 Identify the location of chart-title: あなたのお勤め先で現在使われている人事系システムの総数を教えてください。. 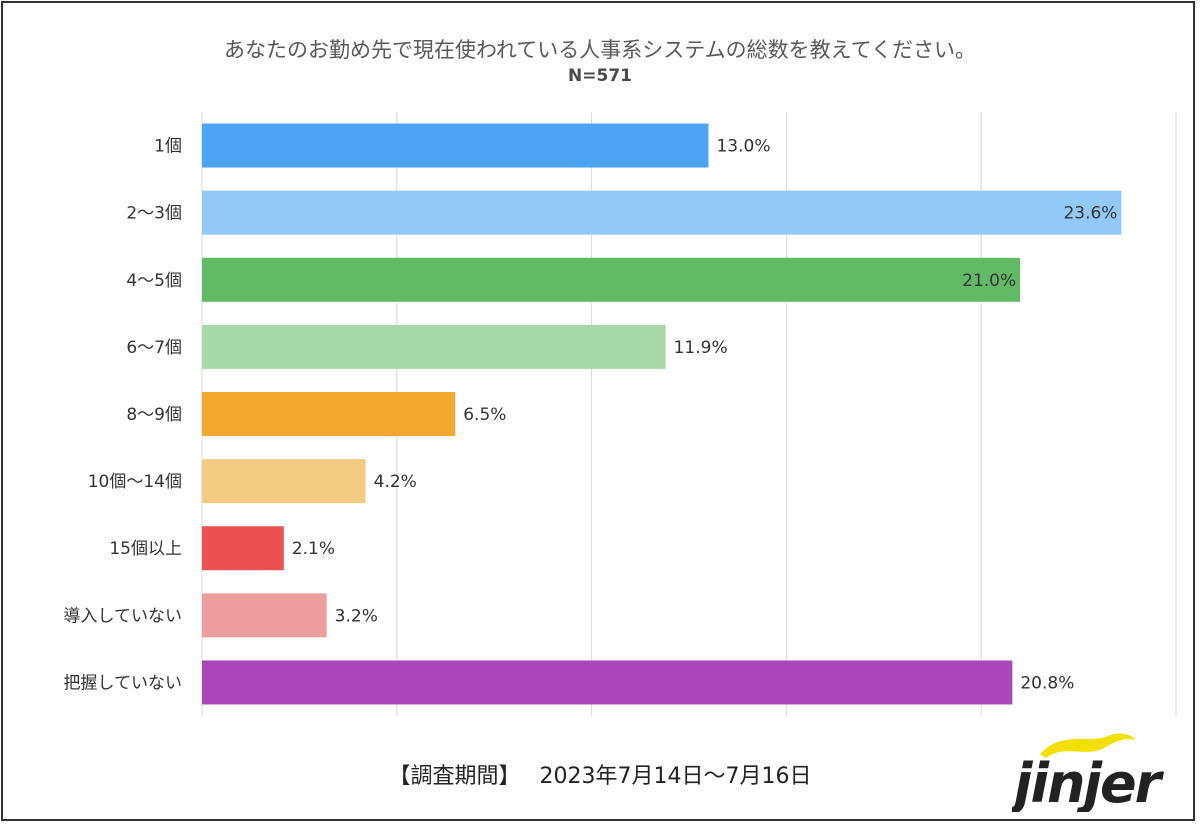
(599, 50).